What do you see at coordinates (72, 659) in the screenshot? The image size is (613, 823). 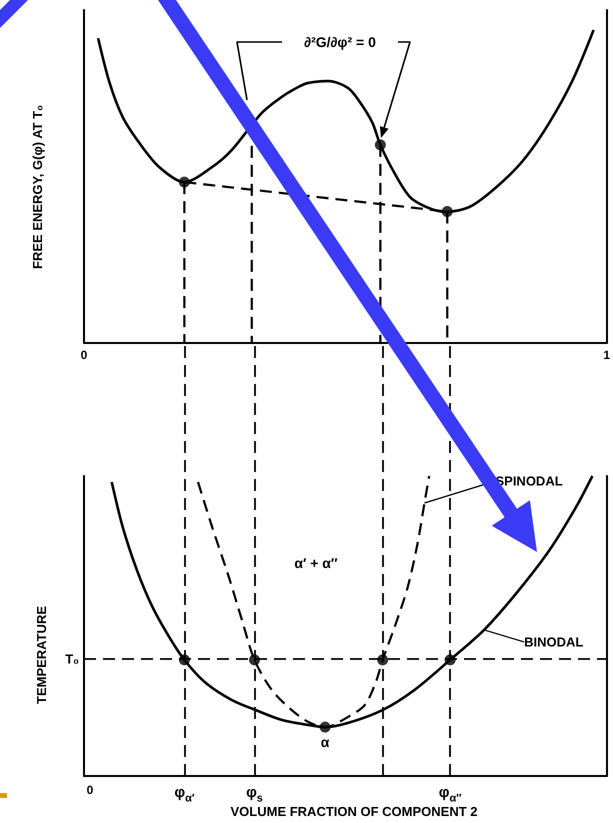 I see `ref-line-label: T₀` at bounding box center [72, 659].